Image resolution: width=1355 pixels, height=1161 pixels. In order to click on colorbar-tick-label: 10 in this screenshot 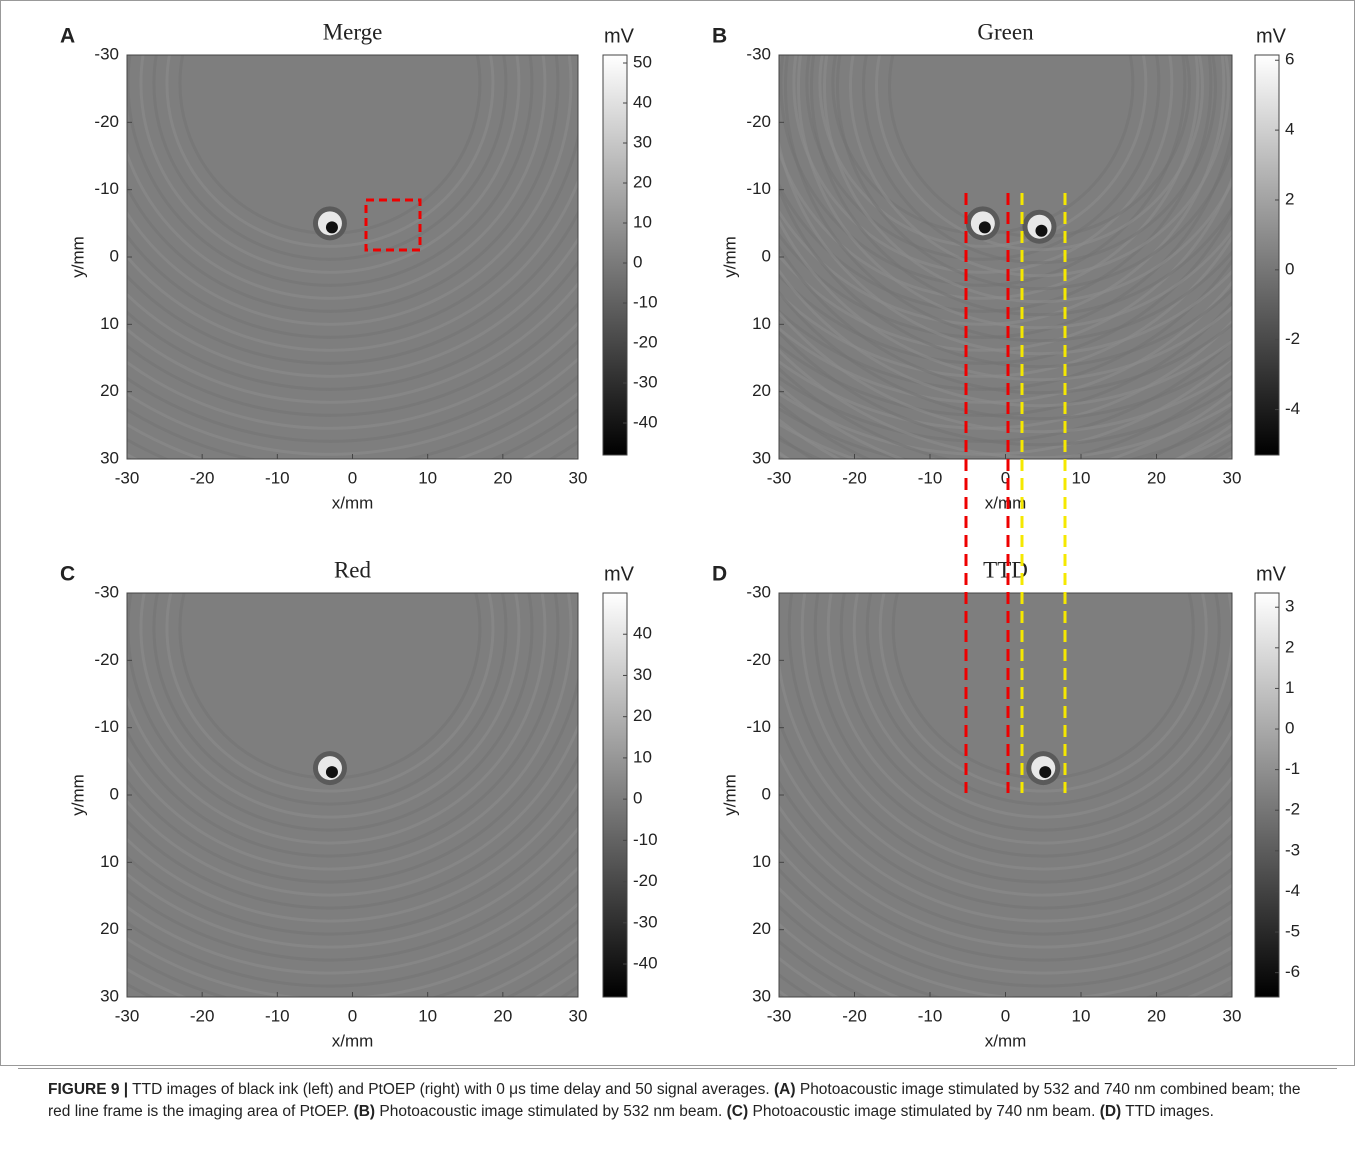, I will do `click(642, 756)`.